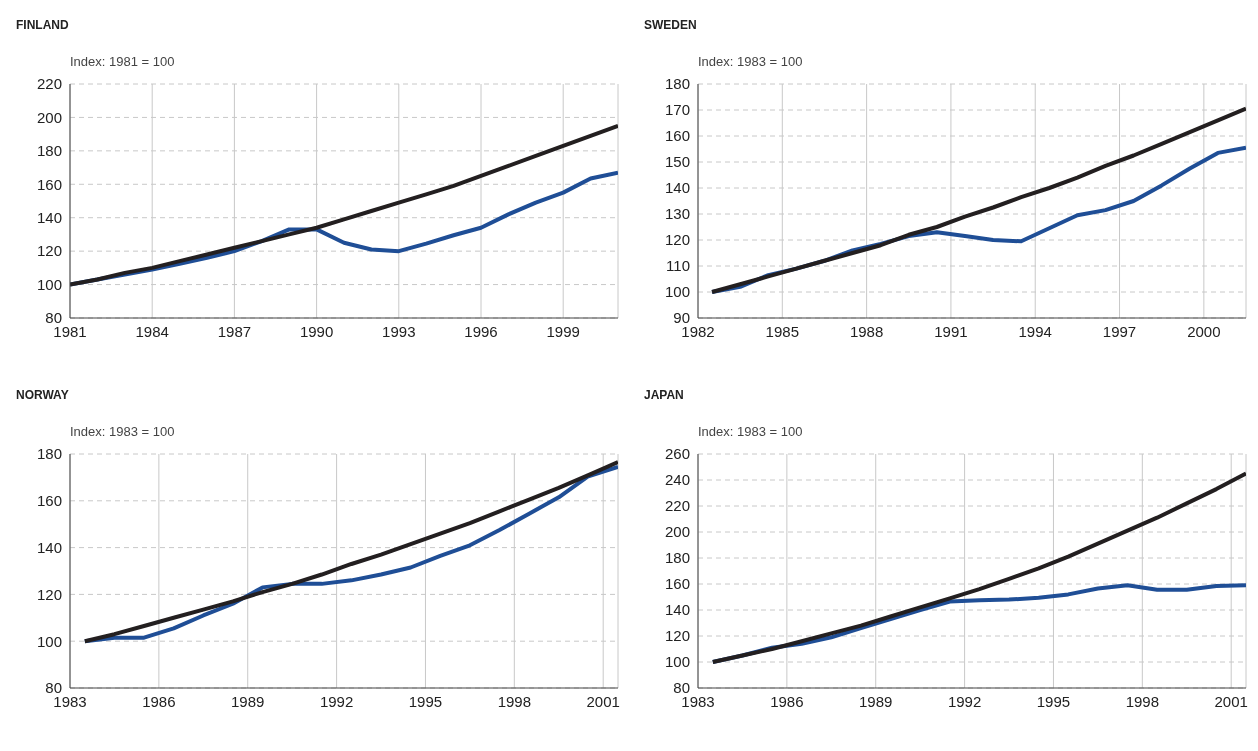 The width and height of the screenshot is (1258, 751). Describe the element at coordinates (664, 395) in the screenshot. I see `chart-title: JAPAN` at that location.